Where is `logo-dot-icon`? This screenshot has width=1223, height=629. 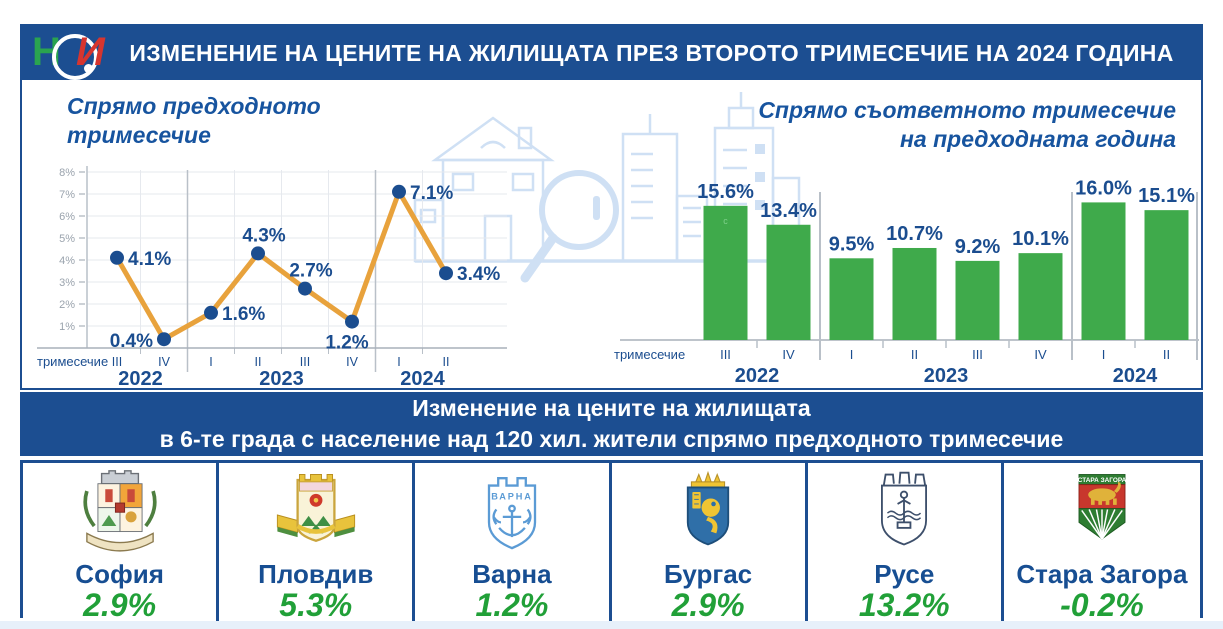
logo-dot-icon is located at coordinates (88, 68).